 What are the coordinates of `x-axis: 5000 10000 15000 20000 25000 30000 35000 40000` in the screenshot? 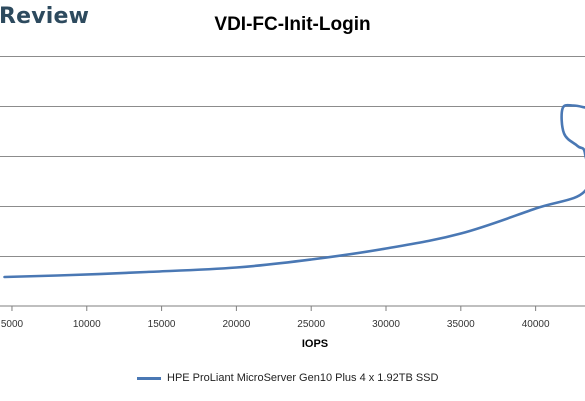 It's located at (275, 318).